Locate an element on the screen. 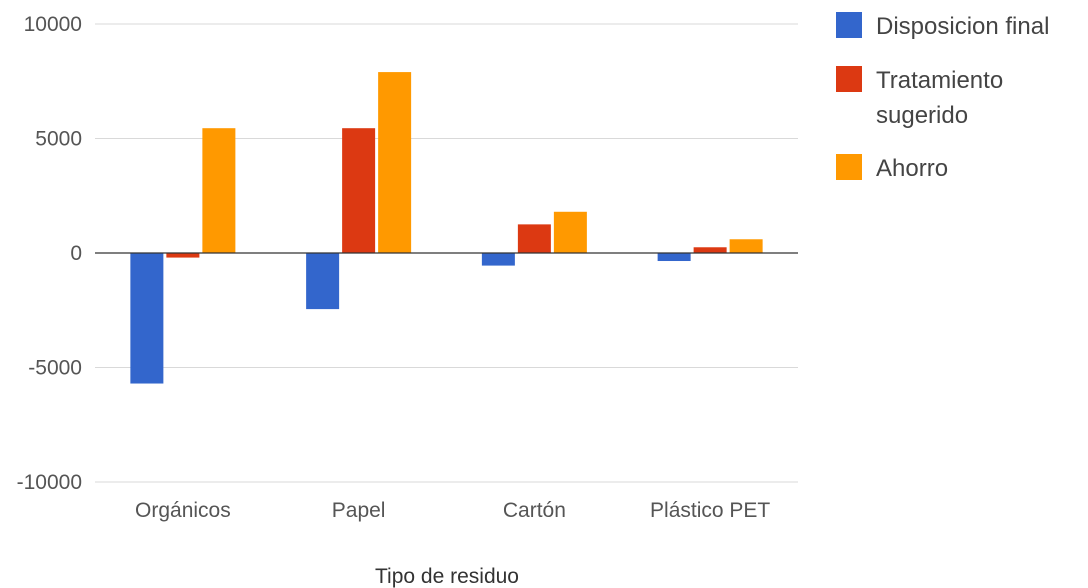 This screenshot has height=588, width=1088. x-category-label: Plástico PET is located at coordinates (710, 510).